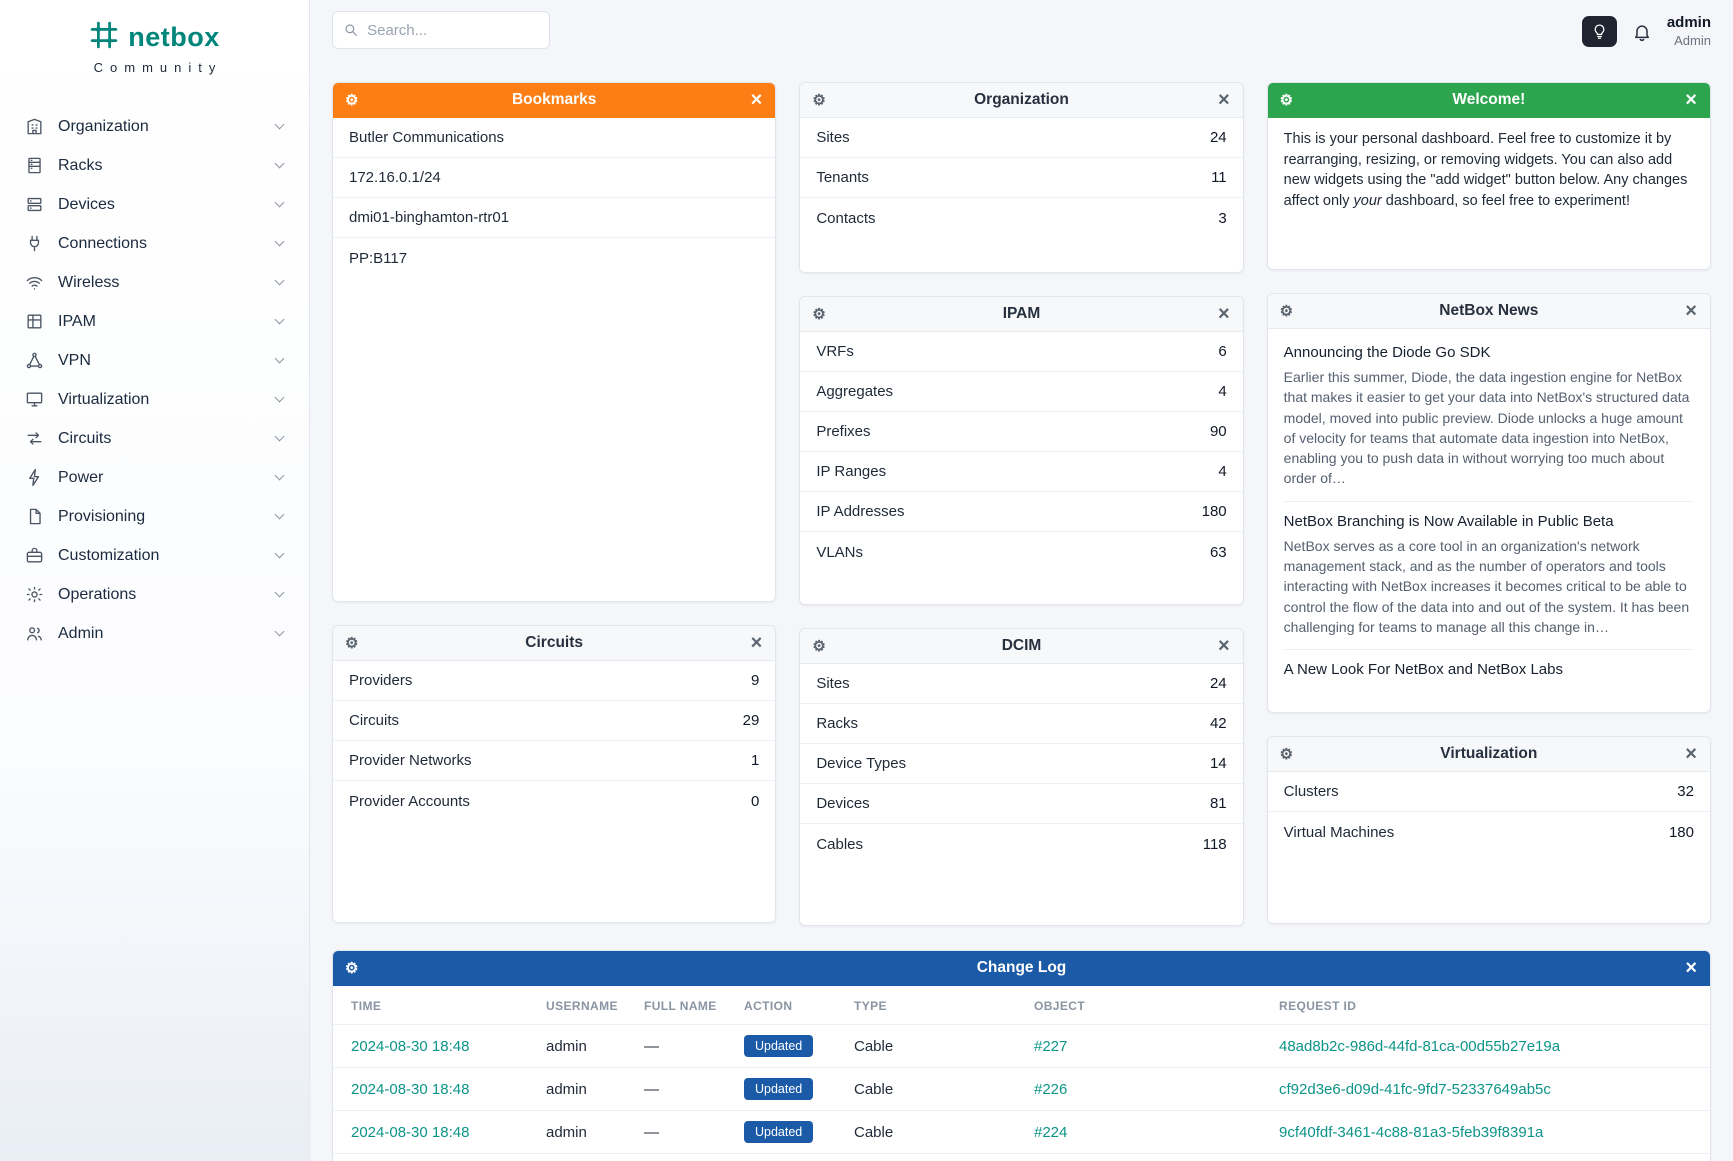  Describe the element at coordinates (554, 178) in the screenshot. I see `bookmark-item: 172.16.0.1/24` at that location.